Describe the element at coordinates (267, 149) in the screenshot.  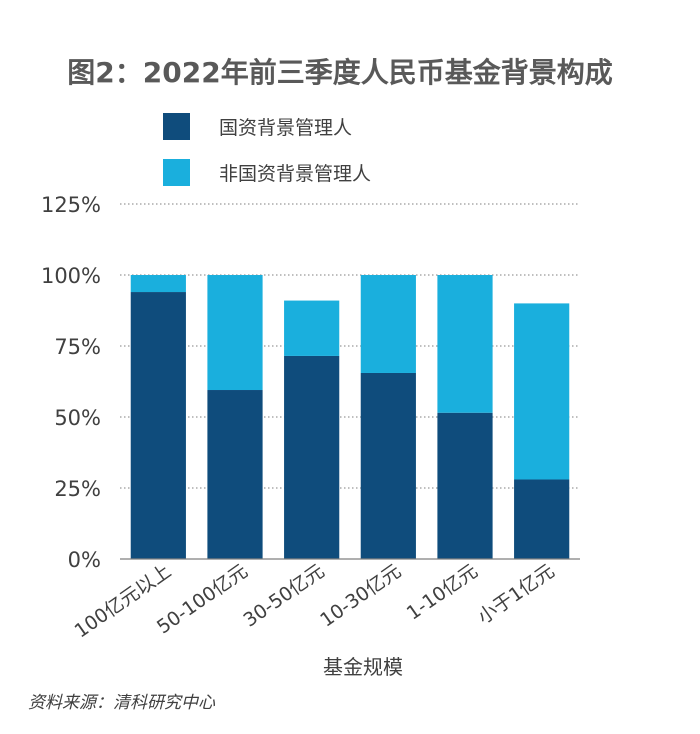
I see `legend: 国资背景管理人 非国资背景管理人` at that location.